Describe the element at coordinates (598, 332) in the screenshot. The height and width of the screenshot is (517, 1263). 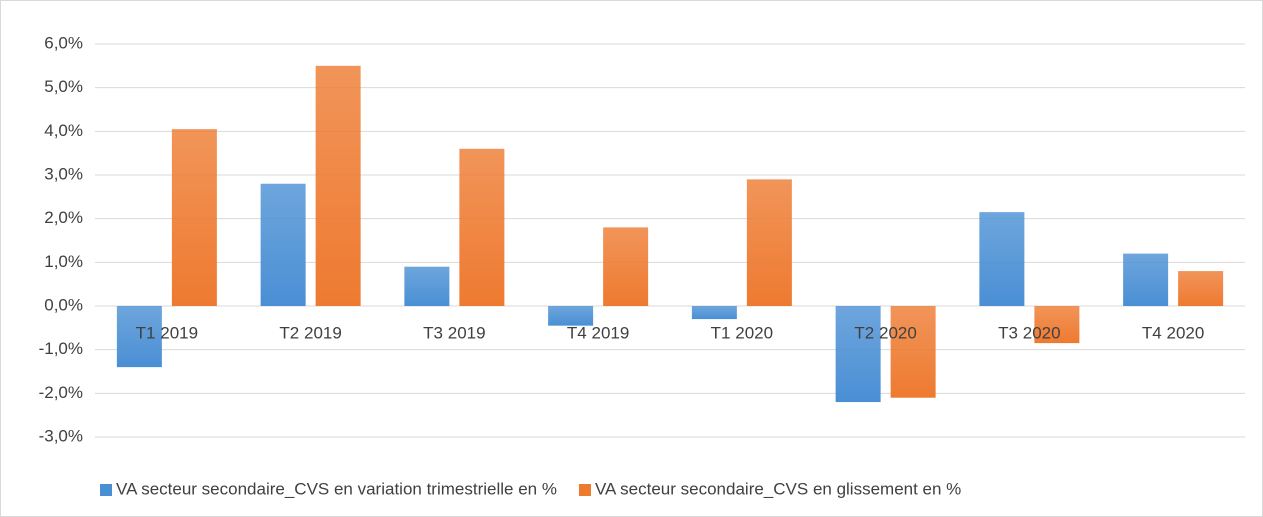
I see `x-tick-label: T4 2019` at that location.